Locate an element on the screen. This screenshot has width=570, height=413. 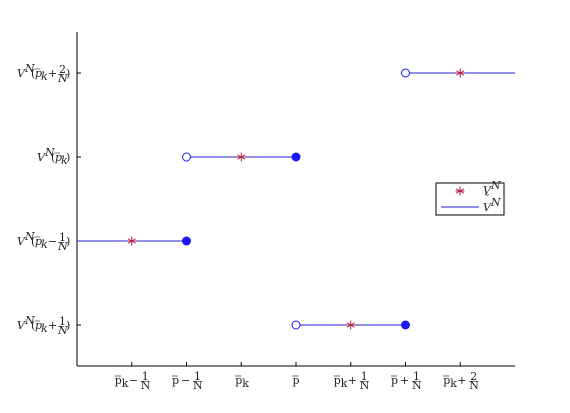
x-tick-labels: p k −1N p −1N p k p p k +1N p +1N p k +2N is located at coordinates (296, 381).